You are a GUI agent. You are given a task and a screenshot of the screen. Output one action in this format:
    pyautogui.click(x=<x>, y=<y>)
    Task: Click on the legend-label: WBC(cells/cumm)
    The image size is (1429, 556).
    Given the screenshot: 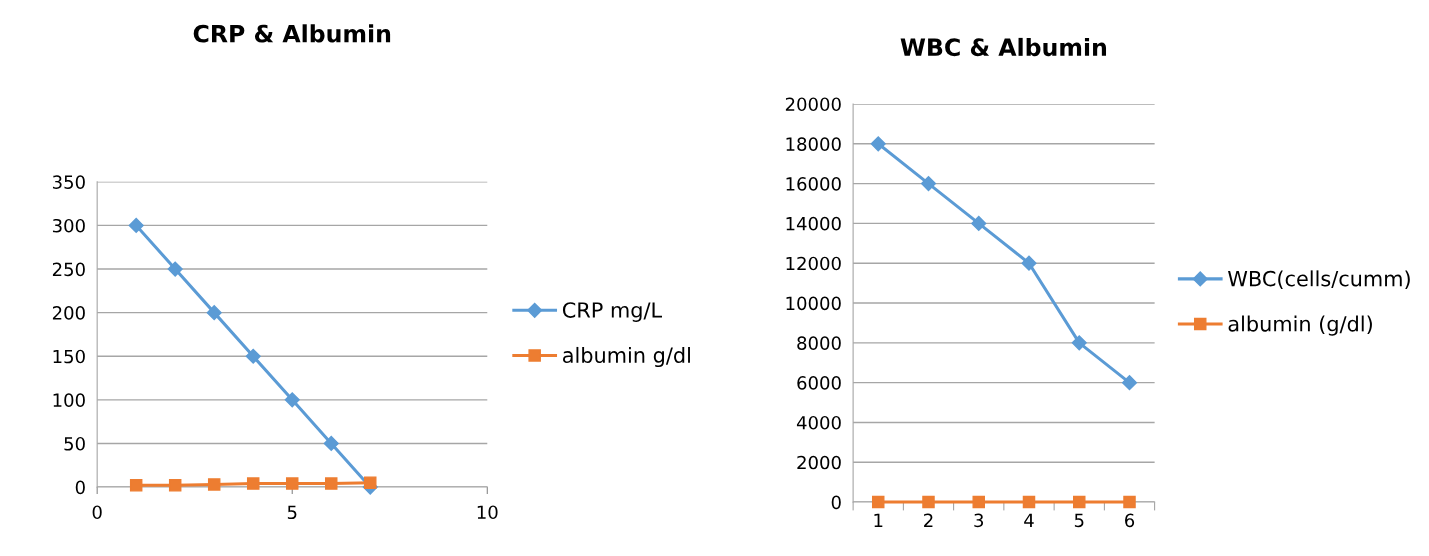 What is the action you would take?
    pyautogui.click(x=1319, y=279)
    